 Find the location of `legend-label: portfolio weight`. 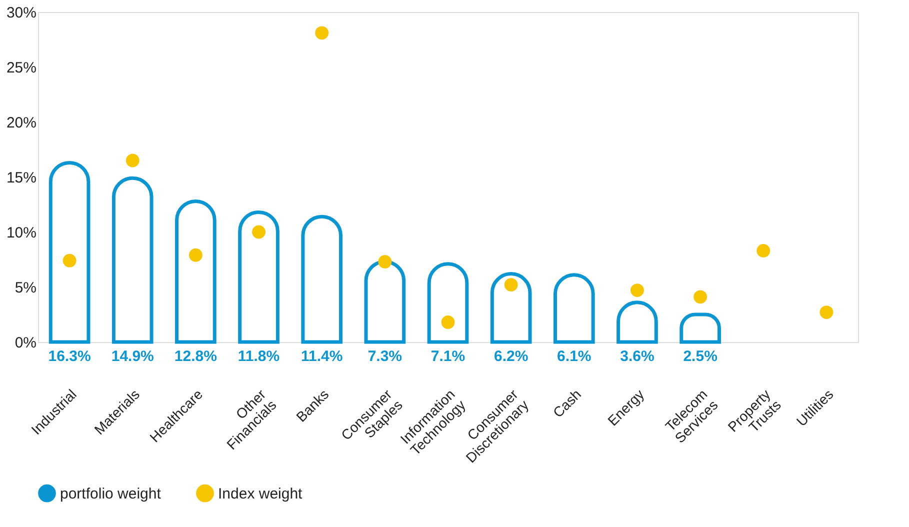

legend-label: portfolio weight is located at coordinates (111, 493).